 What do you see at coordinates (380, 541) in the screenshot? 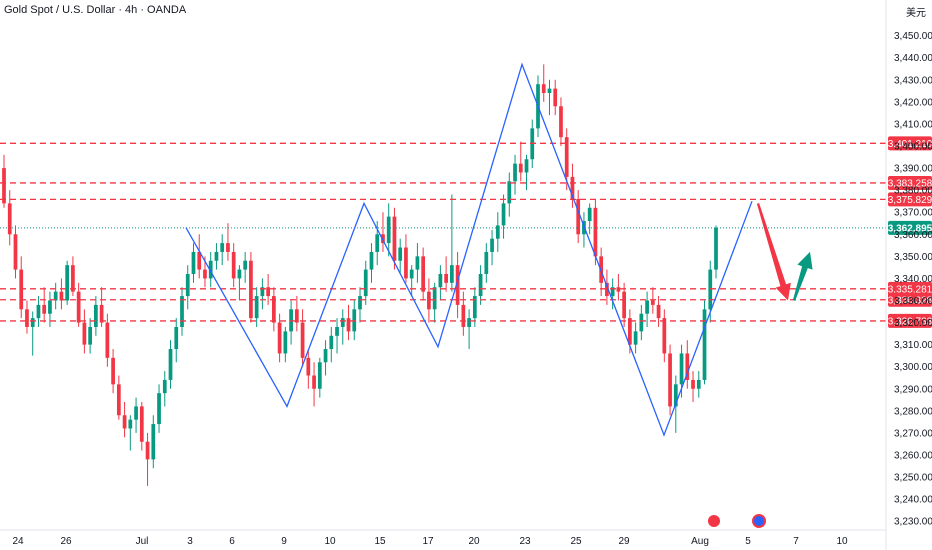
I see `time-tick-label: 15` at bounding box center [380, 541].